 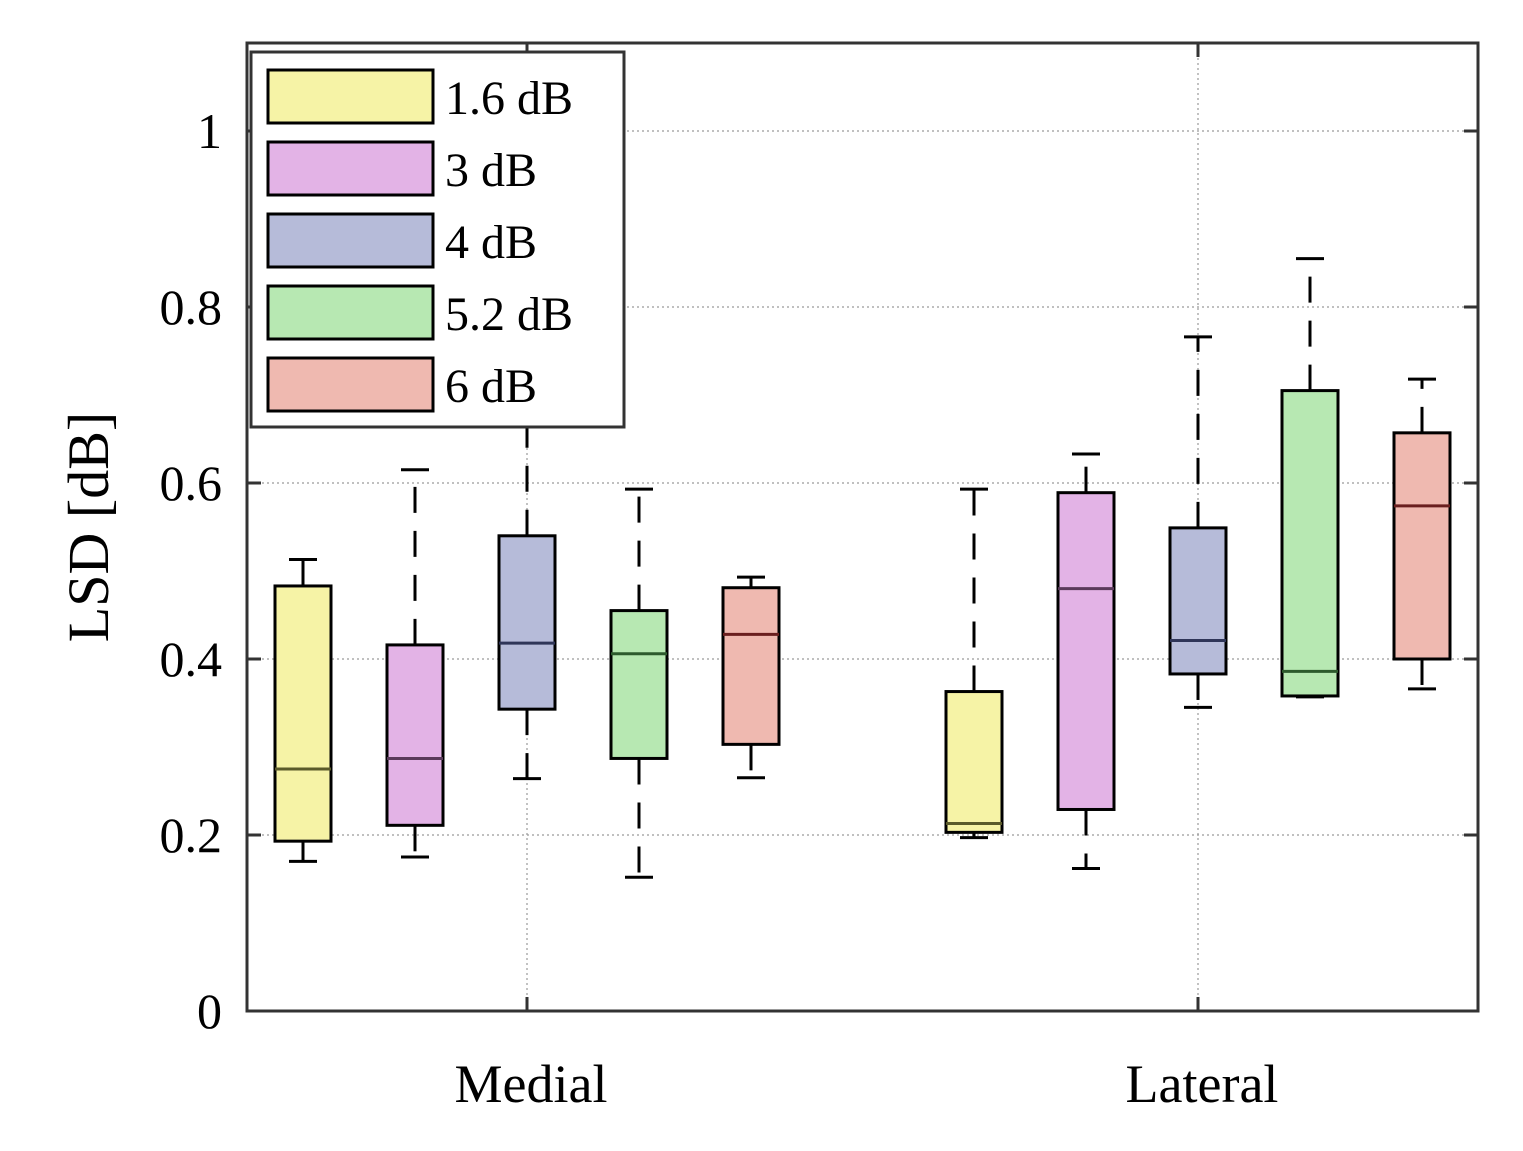 What do you see at coordinates (191, 835) in the screenshot?
I see `y-tick-label: 0.2` at bounding box center [191, 835].